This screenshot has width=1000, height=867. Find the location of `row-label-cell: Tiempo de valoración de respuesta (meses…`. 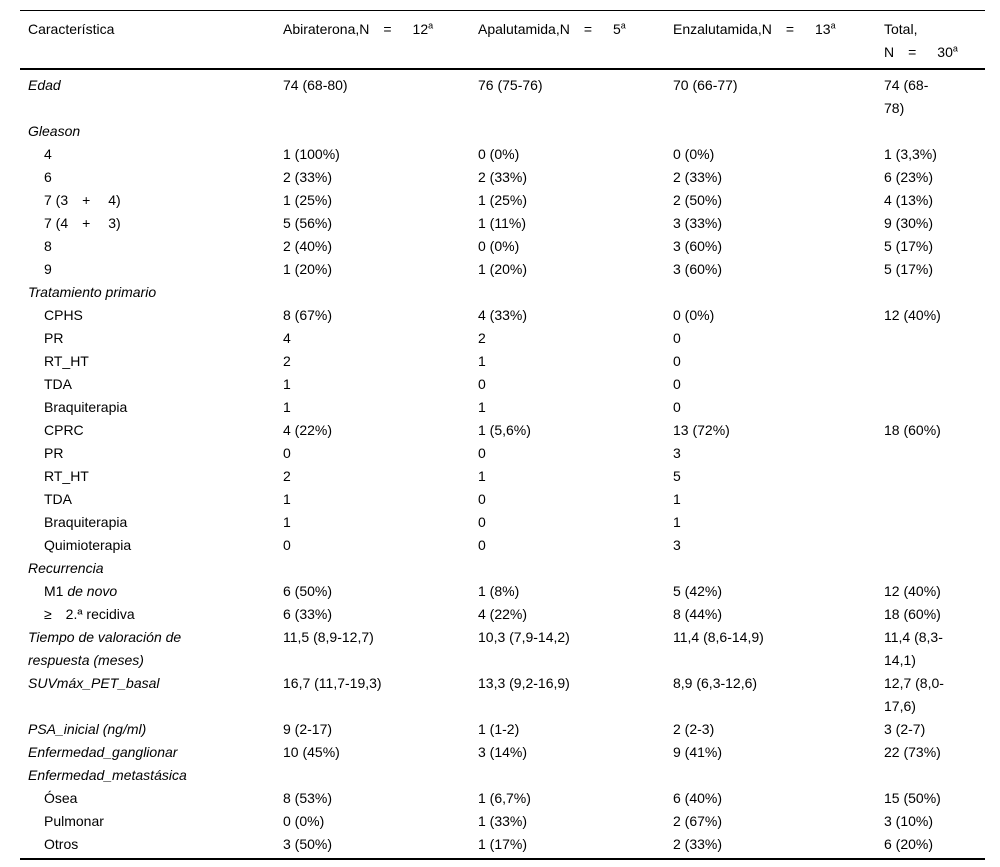

row-label-cell: Tiempo de valoración de respuesta (meses… is located at coordinates (151, 649).